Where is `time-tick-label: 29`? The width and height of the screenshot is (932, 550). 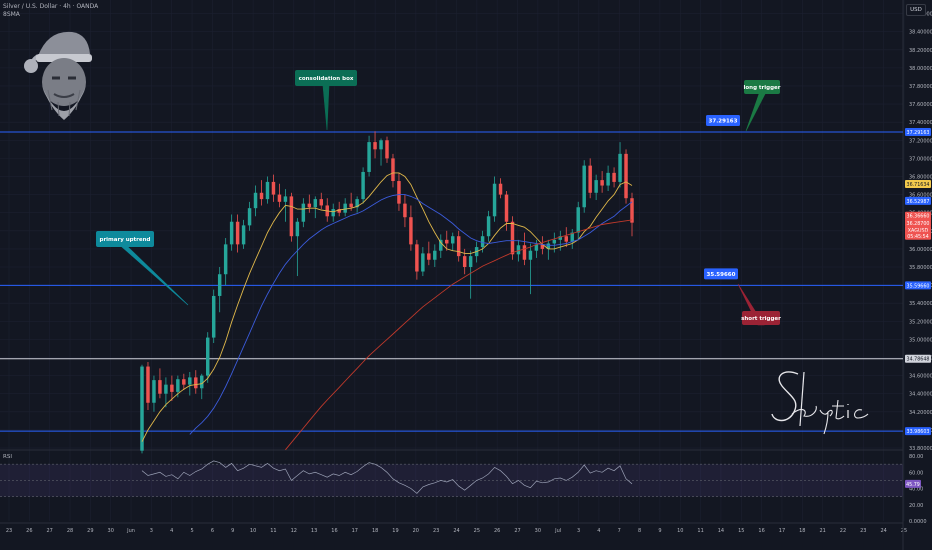 time-tick-label: 29 is located at coordinates (90, 531).